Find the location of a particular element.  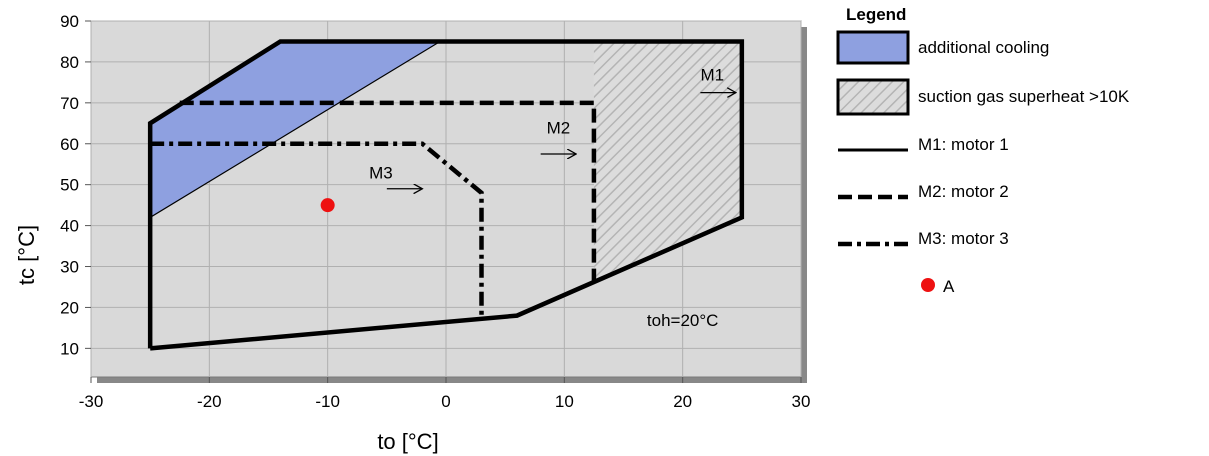

y-tick-label: 20 is located at coordinates (69, 307).